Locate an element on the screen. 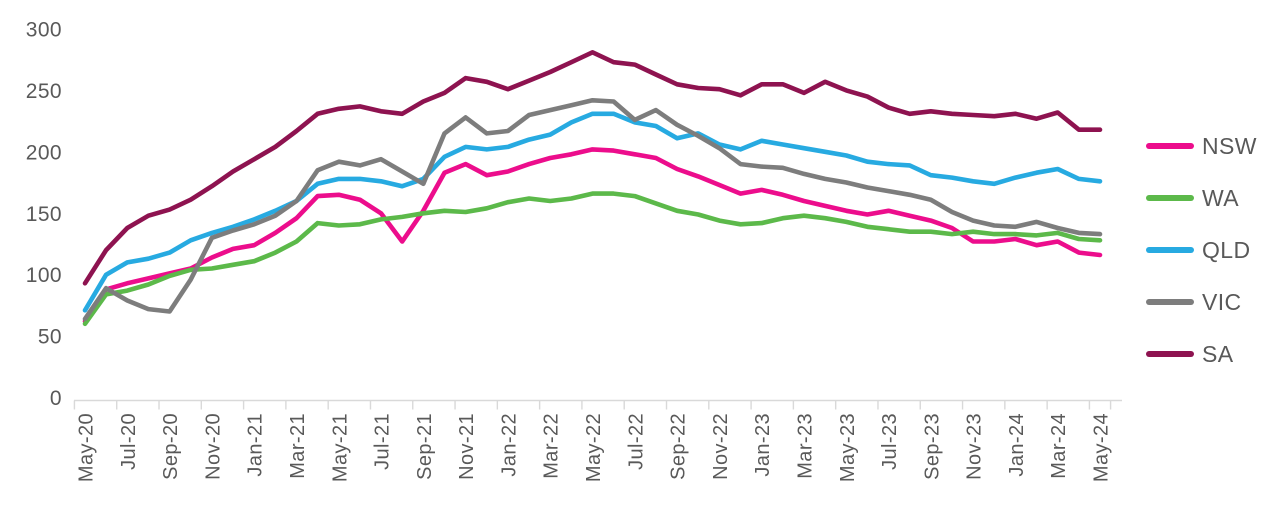  y-axis-label: 250 is located at coordinates (44, 91).